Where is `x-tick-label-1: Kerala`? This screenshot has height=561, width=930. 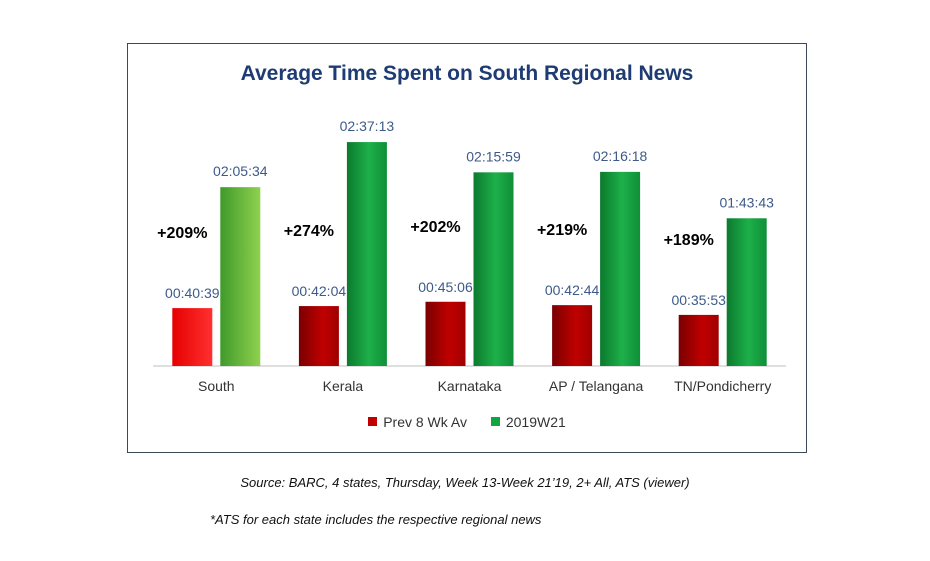 x-tick-label-1: Kerala is located at coordinates (343, 386).